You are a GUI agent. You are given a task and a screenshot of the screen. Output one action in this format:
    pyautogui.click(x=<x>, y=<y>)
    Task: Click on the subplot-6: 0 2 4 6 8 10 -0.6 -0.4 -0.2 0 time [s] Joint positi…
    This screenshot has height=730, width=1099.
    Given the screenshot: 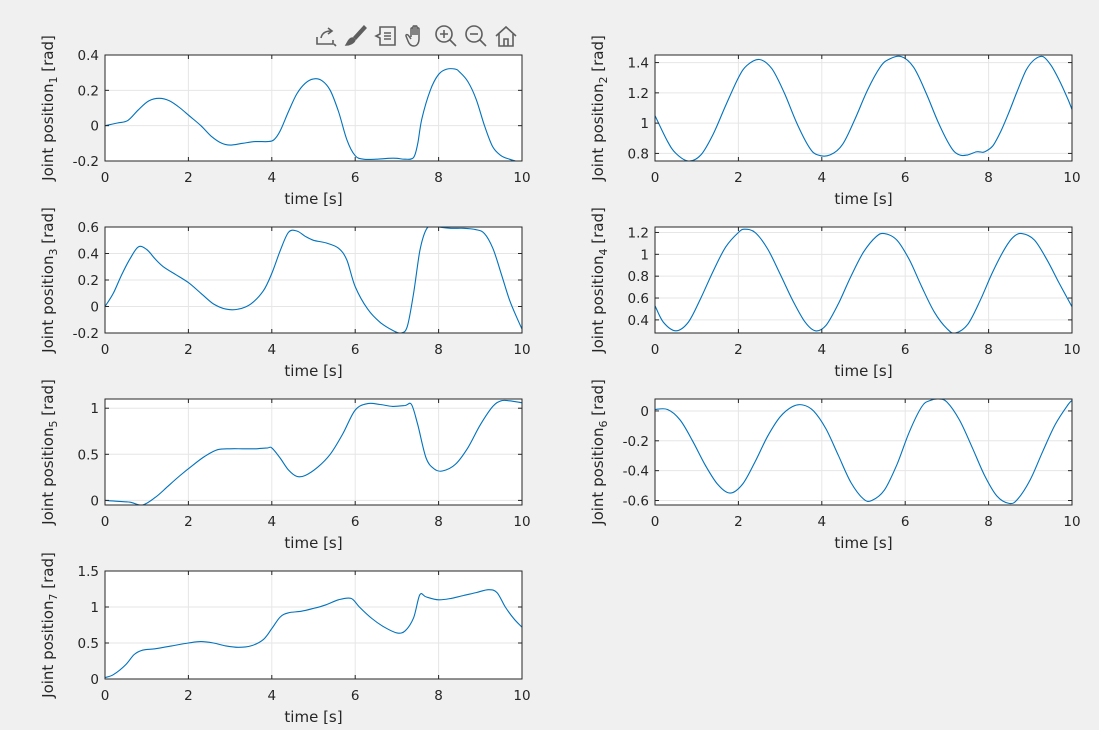 What is the action you would take?
    pyautogui.click(x=835, y=465)
    